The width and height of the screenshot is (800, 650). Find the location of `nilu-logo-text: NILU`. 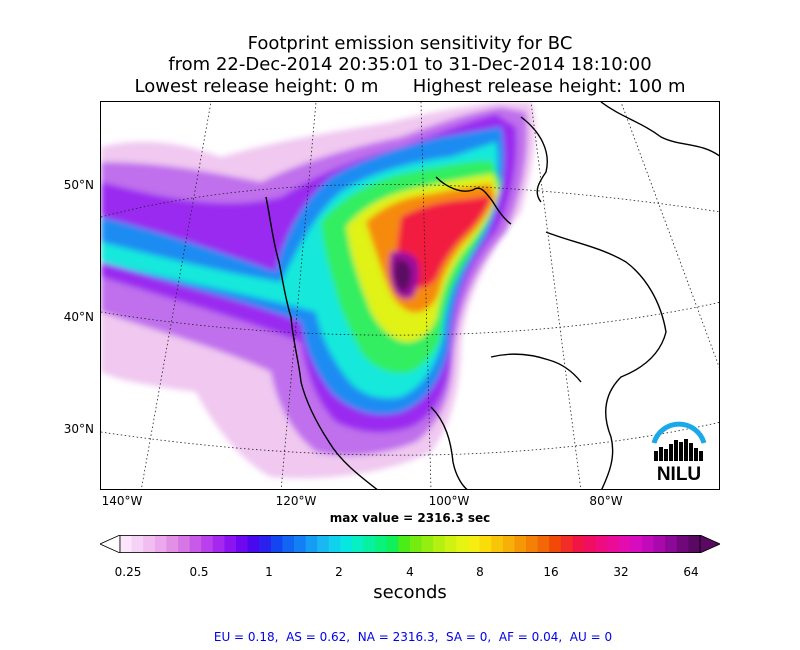

nilu-logo-text: NILU is located at coordinates (679, 473).